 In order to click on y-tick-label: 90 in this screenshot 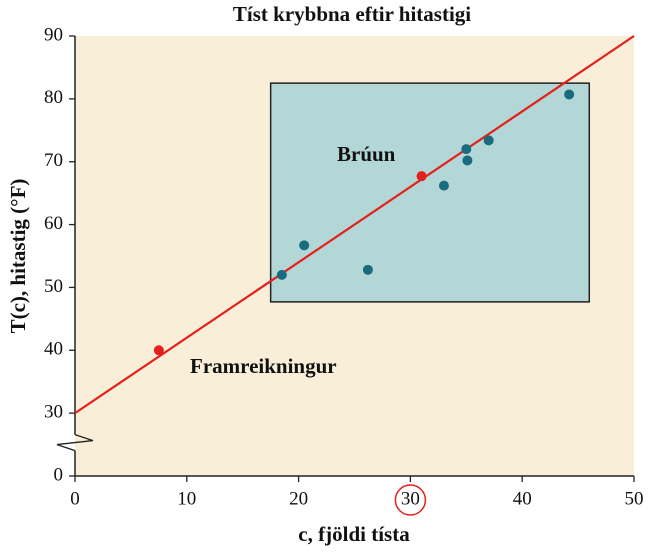, I will do `click(53, 34)`.